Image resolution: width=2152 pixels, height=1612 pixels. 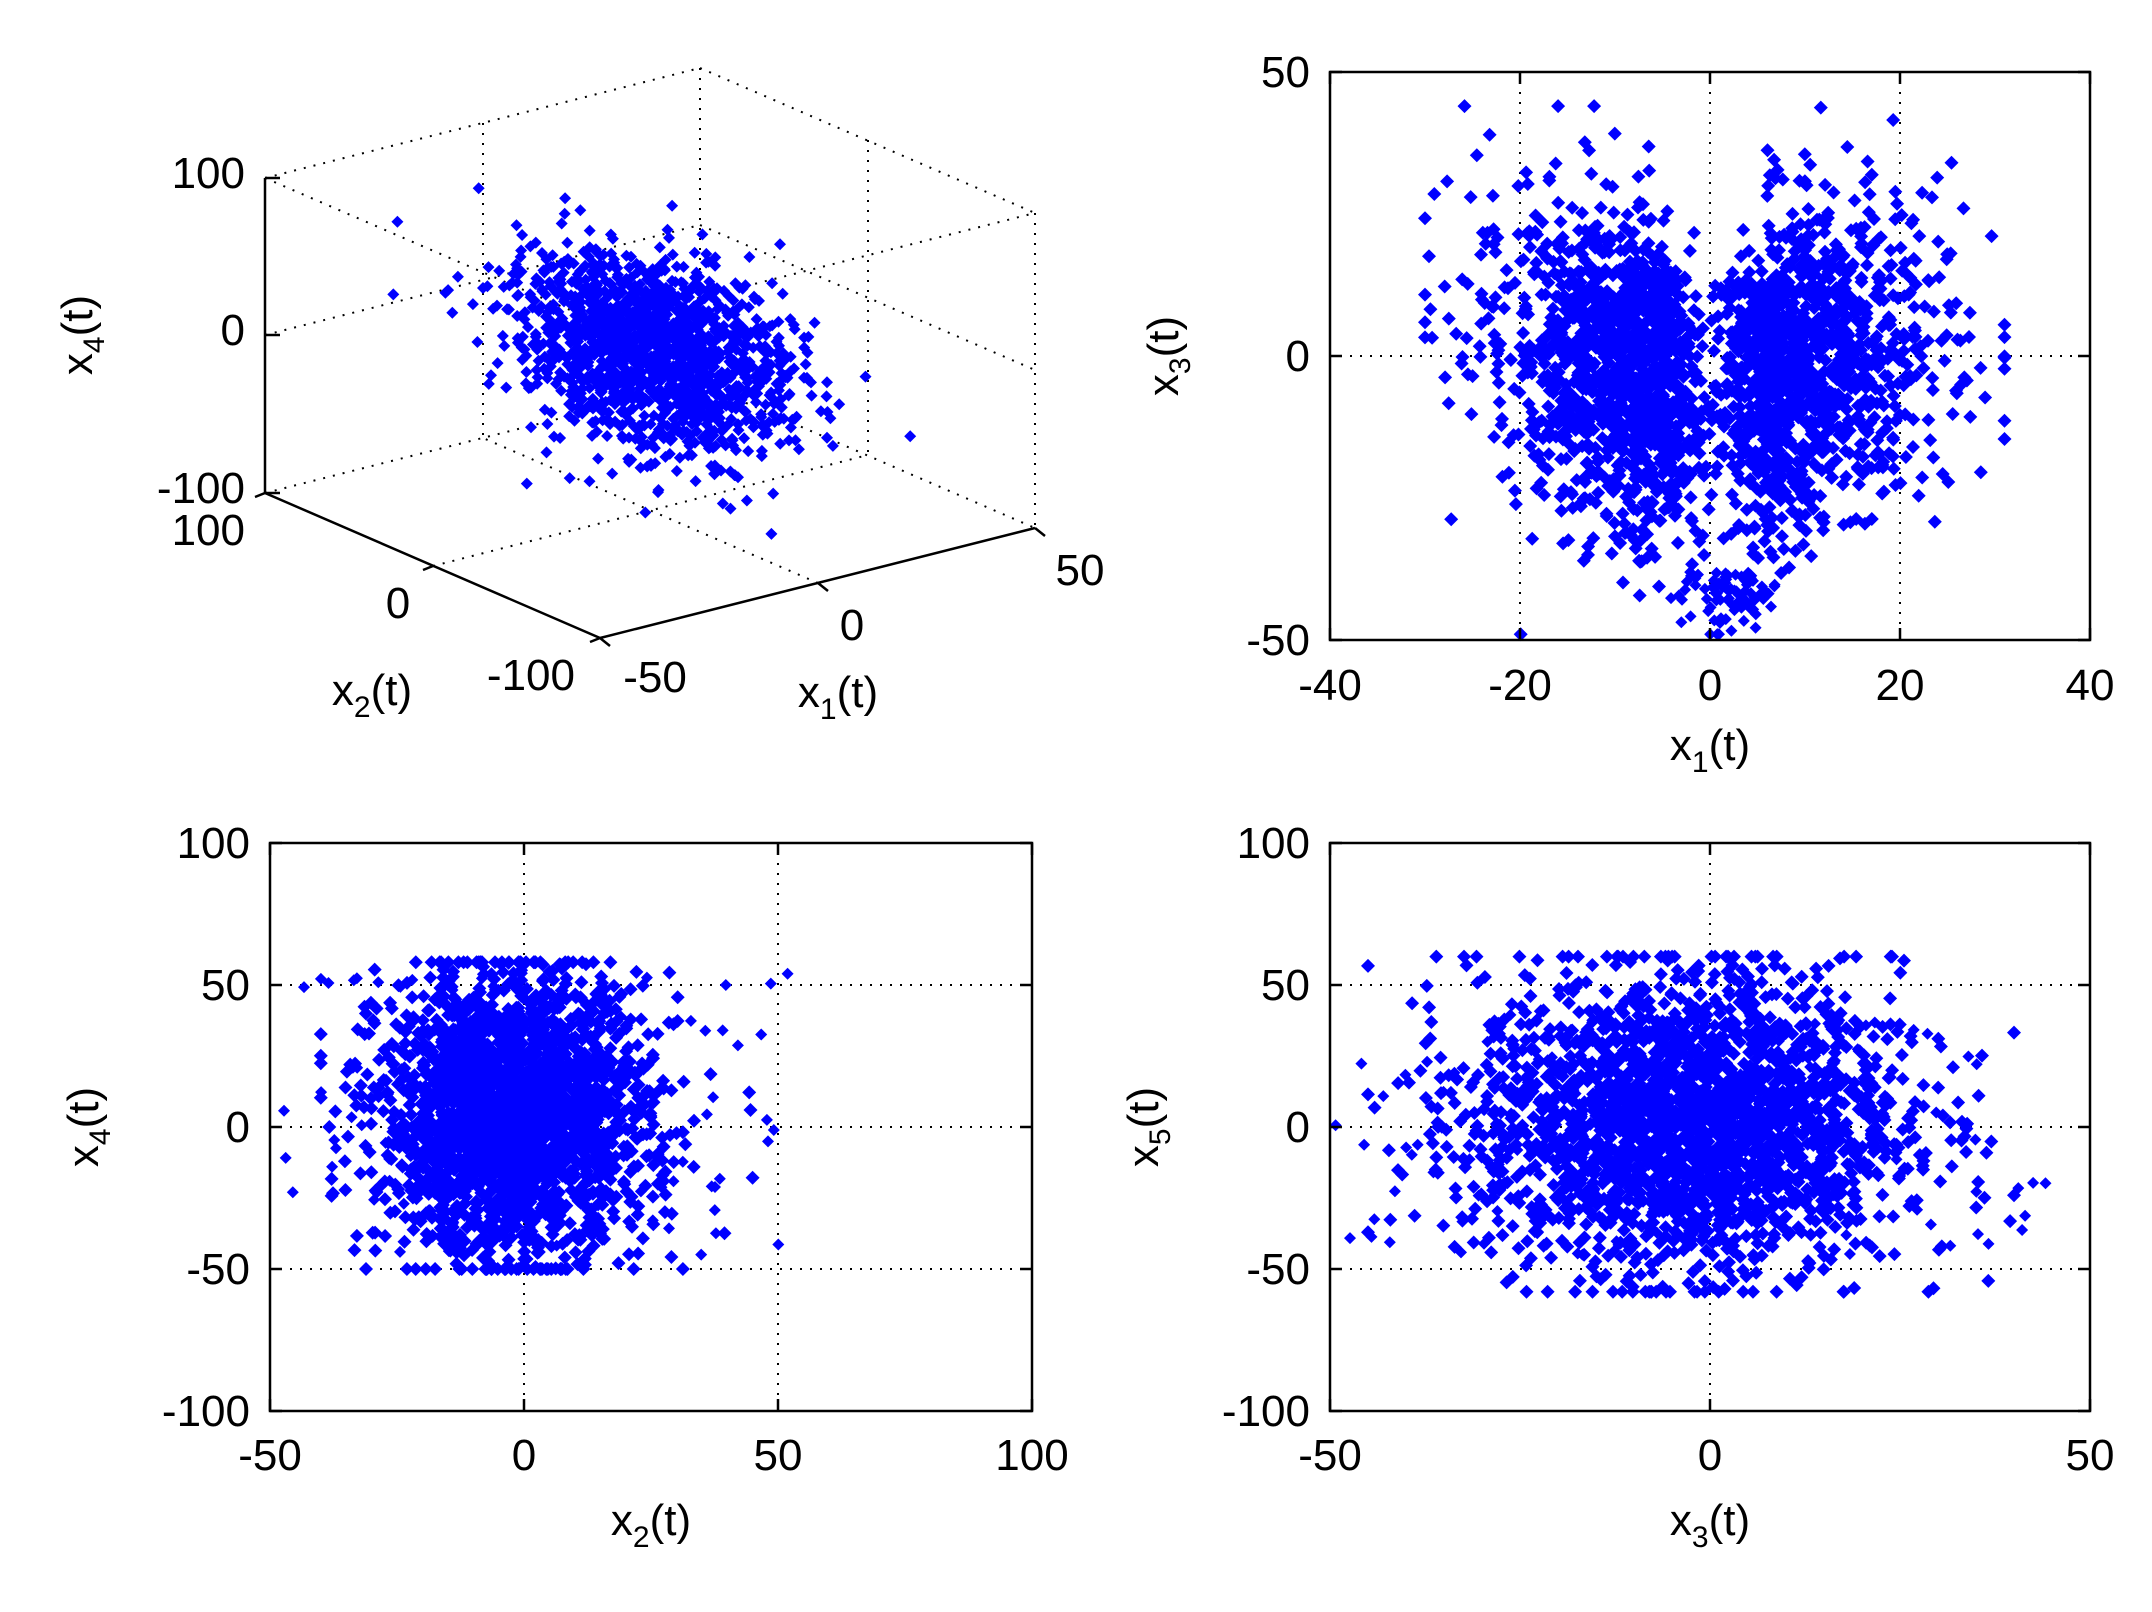 What do you see at coordinates (1900, 685) in the screenshot?
I see `x-tick-label: 20` at bounding box center [1900, 685].